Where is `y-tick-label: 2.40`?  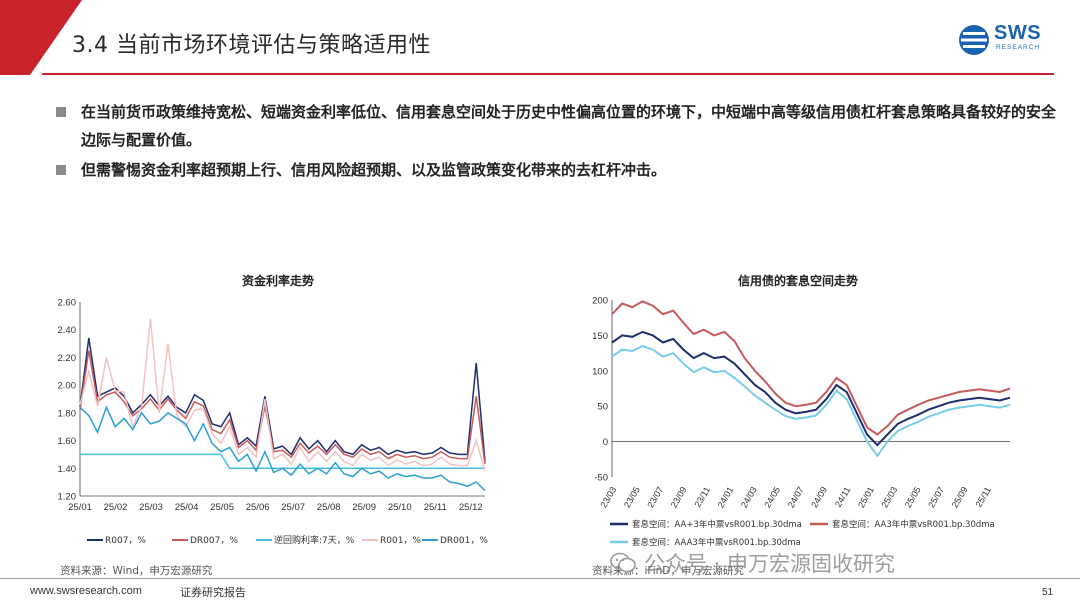
y-tick-label: 2.40 is located at coordinates (67, 330).